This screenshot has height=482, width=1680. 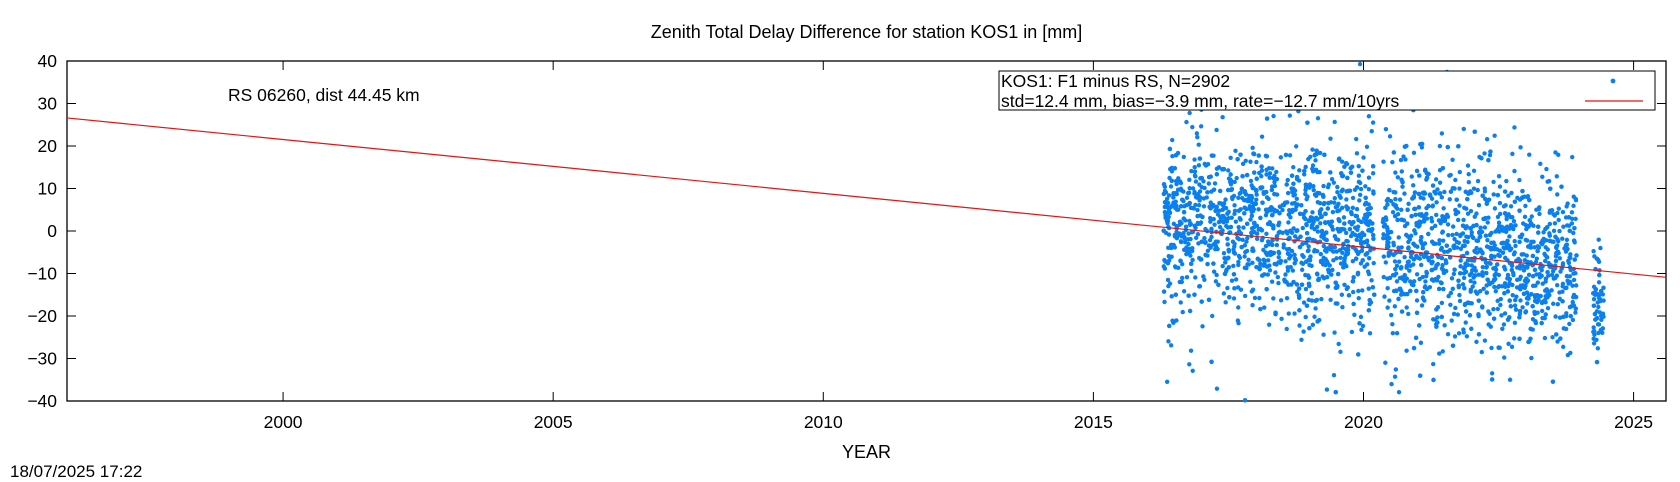 What do you see at coordinates (1613, 81) in the screenshot?
I see `legend-marker-point` at bounding box center [1613, 81].